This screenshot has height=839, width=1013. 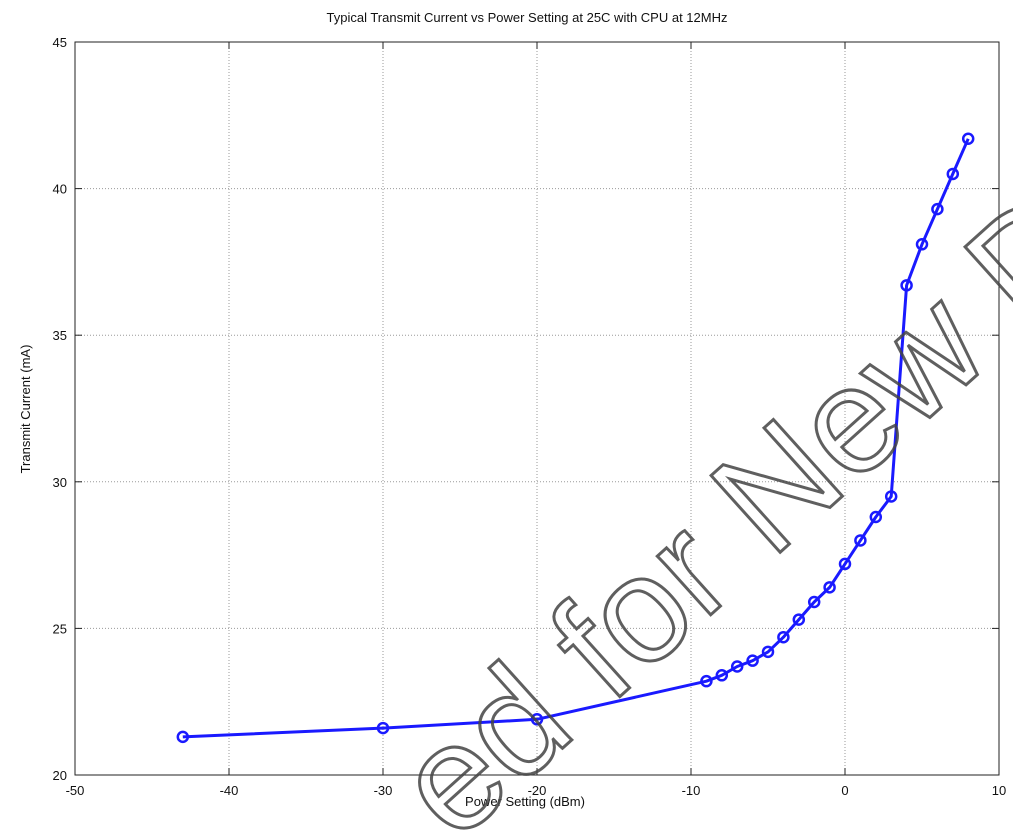 I want to click on y-tick-label: 30, so click(x=60, y=482).